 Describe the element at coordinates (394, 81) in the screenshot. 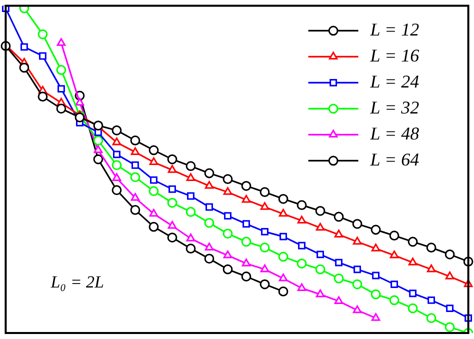

I see `legend-label: L = 24` at that location.